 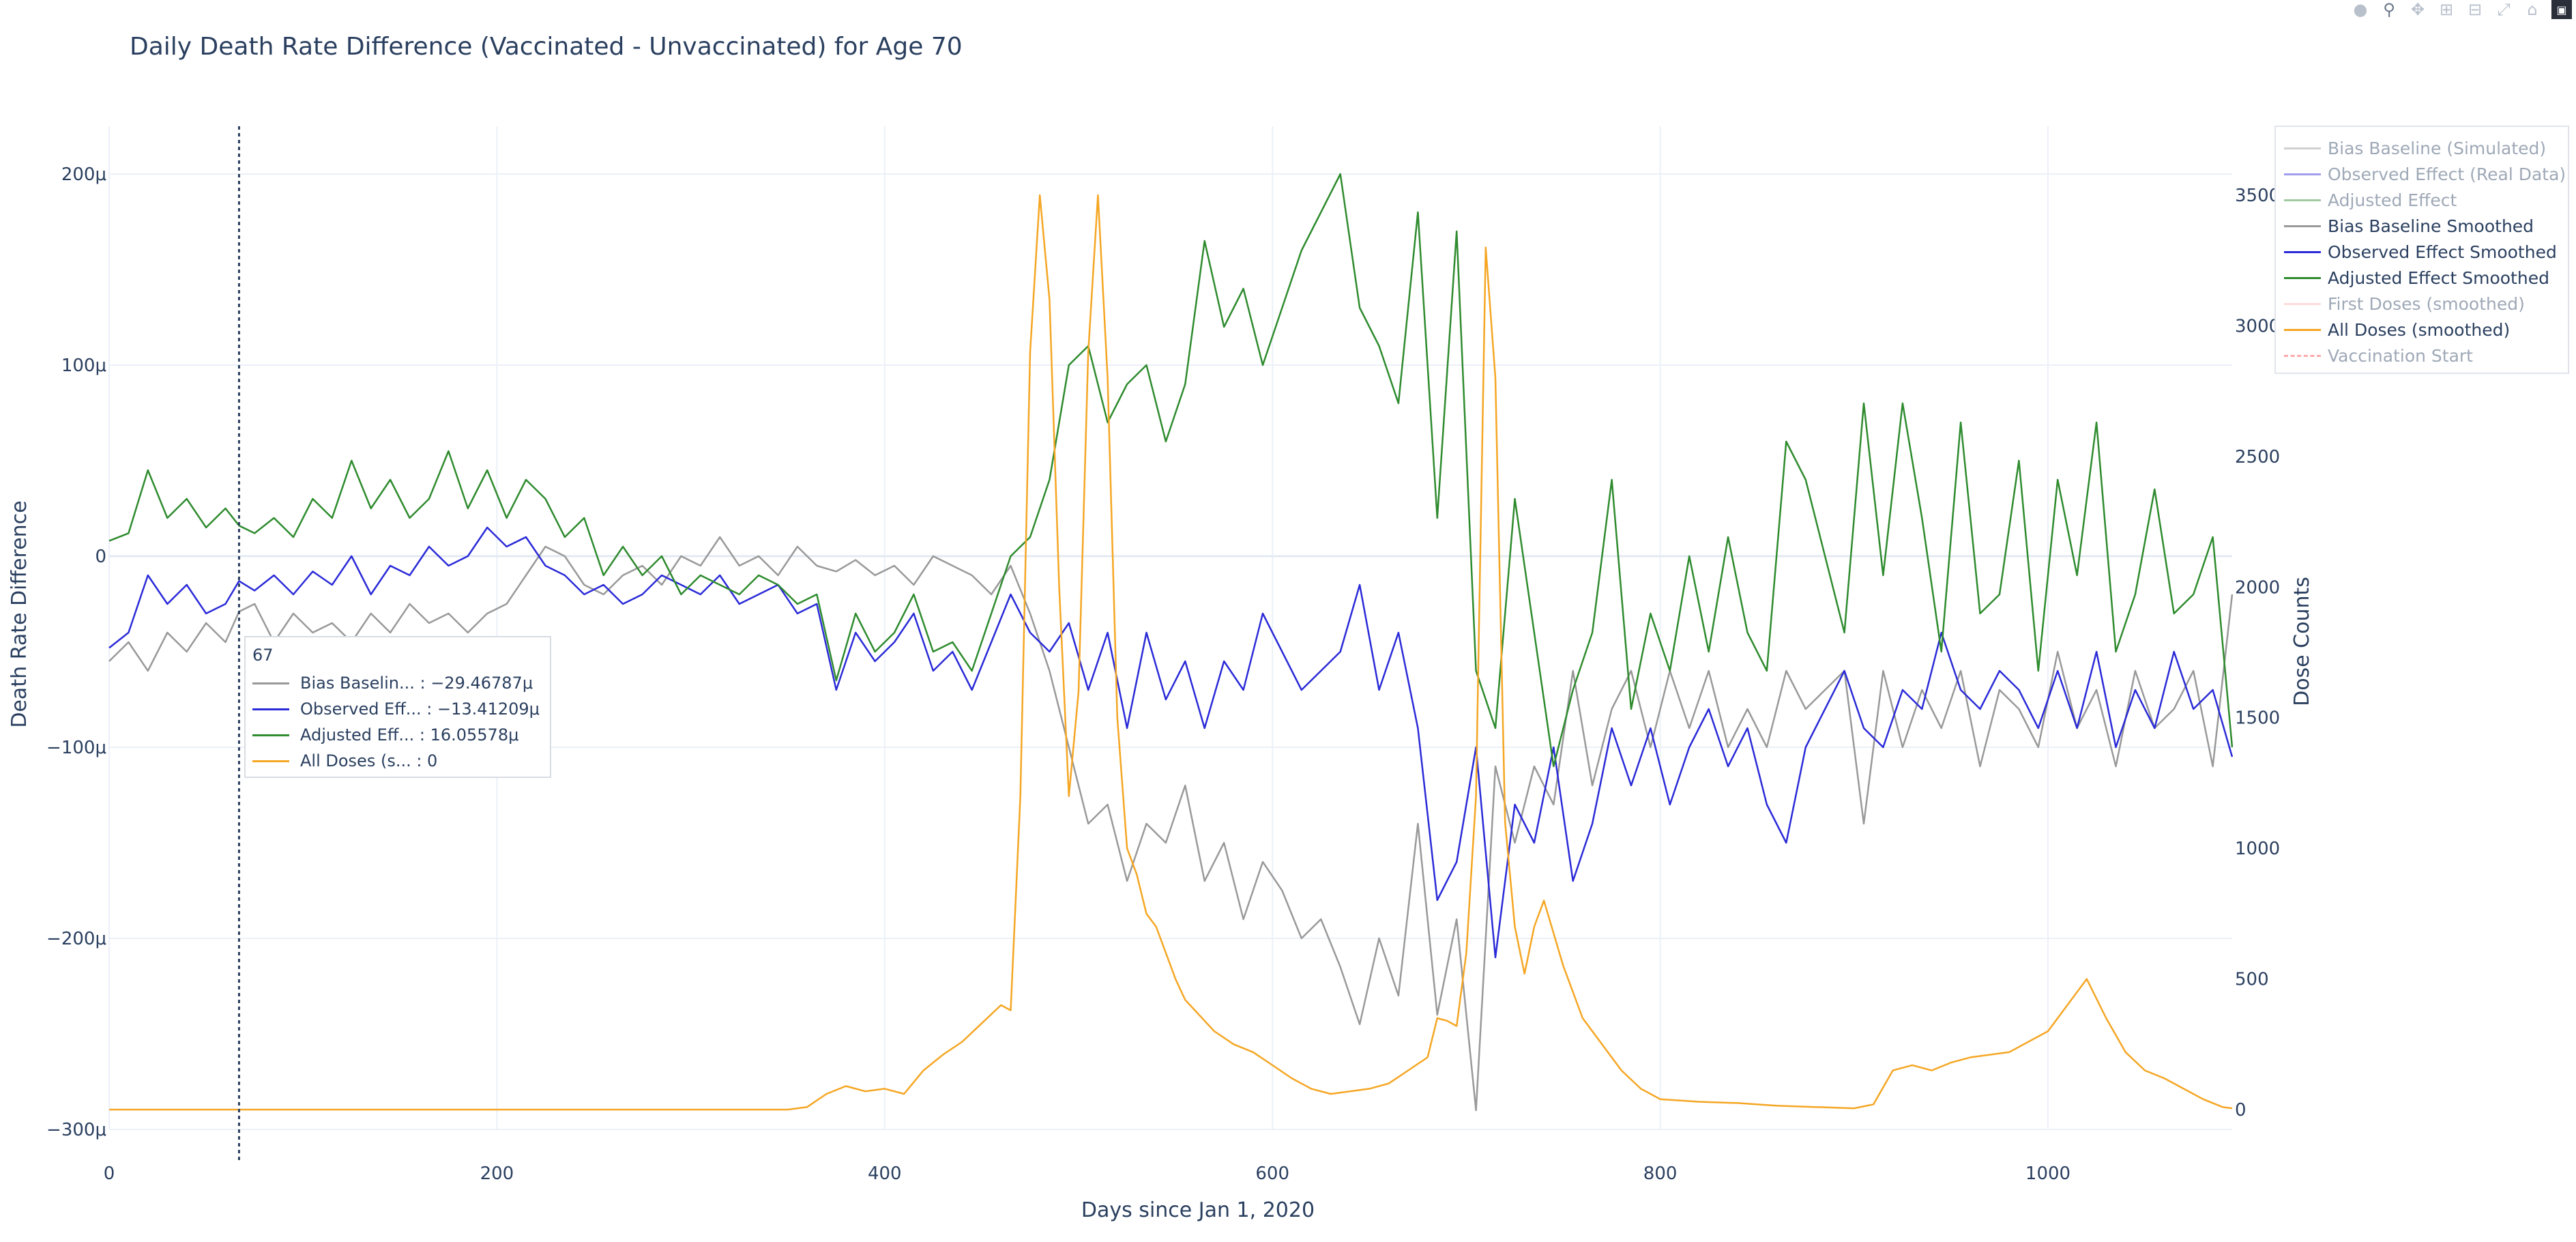 What do you see at coordinates (2389, 9) in the screenshot?
I see `zoom-icon: ⚲` at bounding box center [2389, 9].